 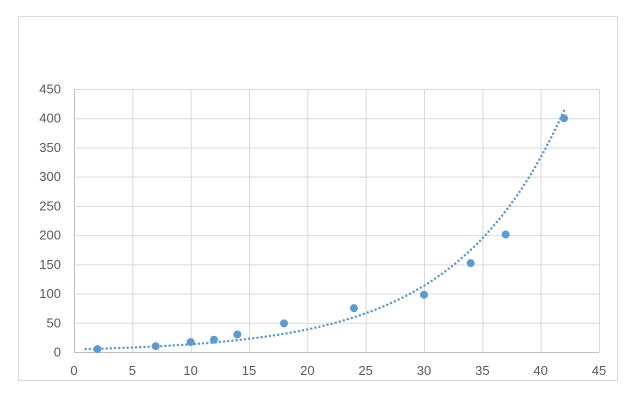 What do you see at coordinates (50, 264) in the screenshot?
I see `y-tick-label: 150` at bounding box center [50, 264].